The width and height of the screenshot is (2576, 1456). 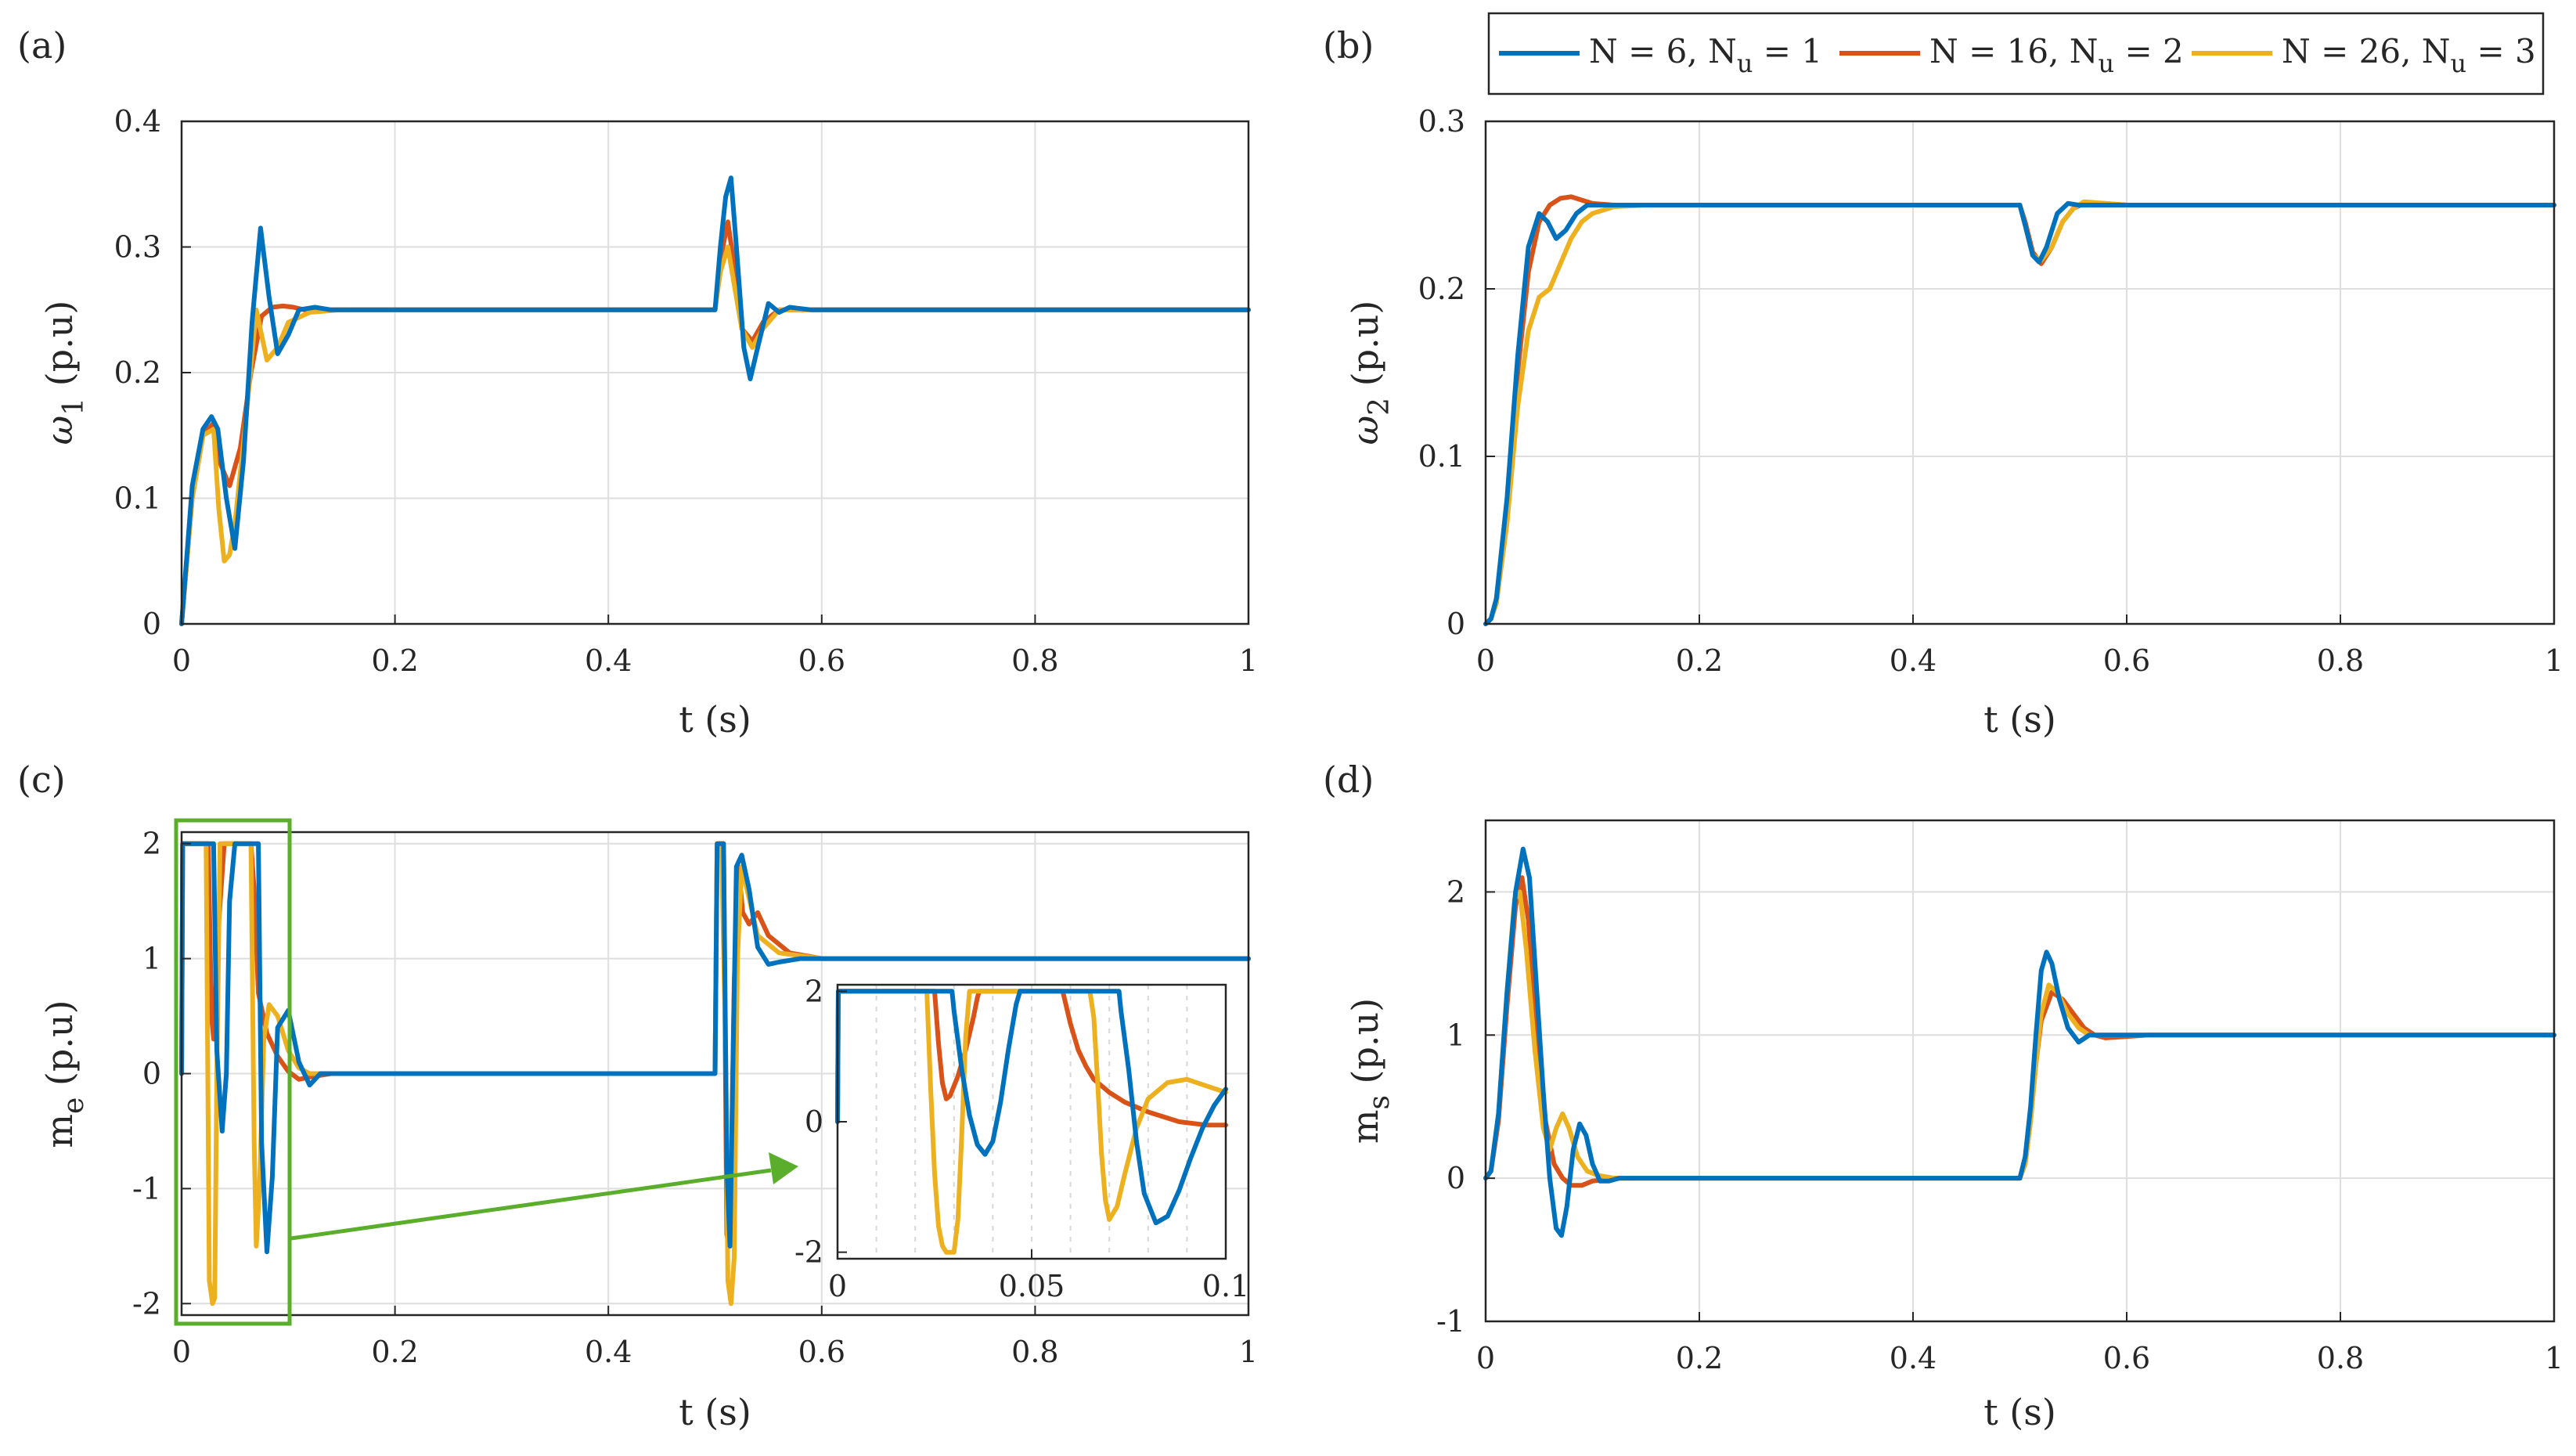 What do you see at coordinates (1348, 780) in the screenshot?
I see `panel-d-label: (d)` at bounding box center [1348, 780].